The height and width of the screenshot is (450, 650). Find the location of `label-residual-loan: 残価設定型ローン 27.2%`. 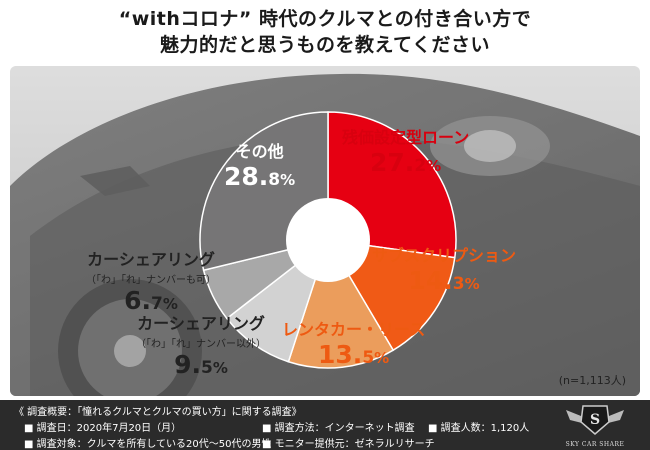

label-residual-loan: 残価設定型ローン 27.2% is located at coordinates (405, 152).